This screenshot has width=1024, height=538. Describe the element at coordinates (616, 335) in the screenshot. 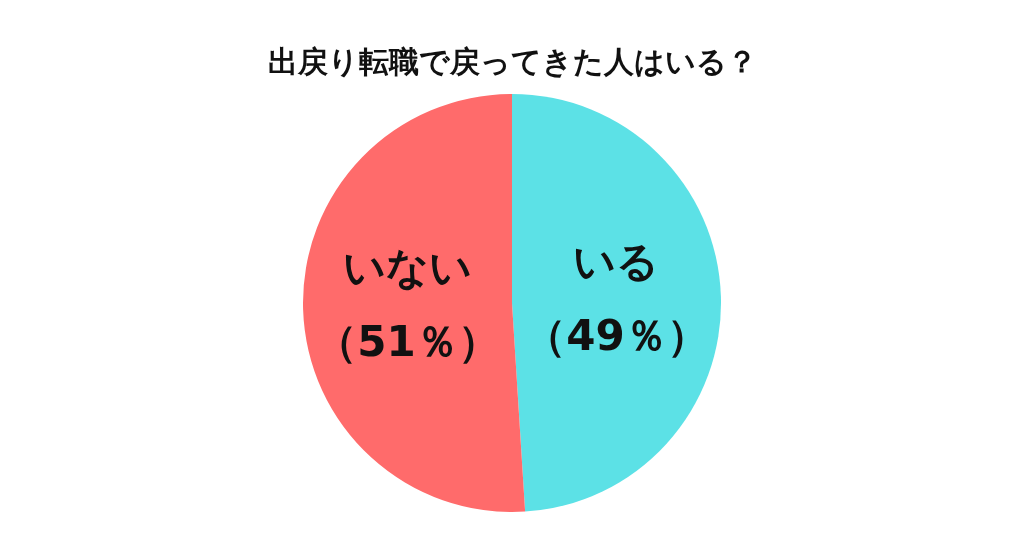

I see `data-label: （49％）` at that location.